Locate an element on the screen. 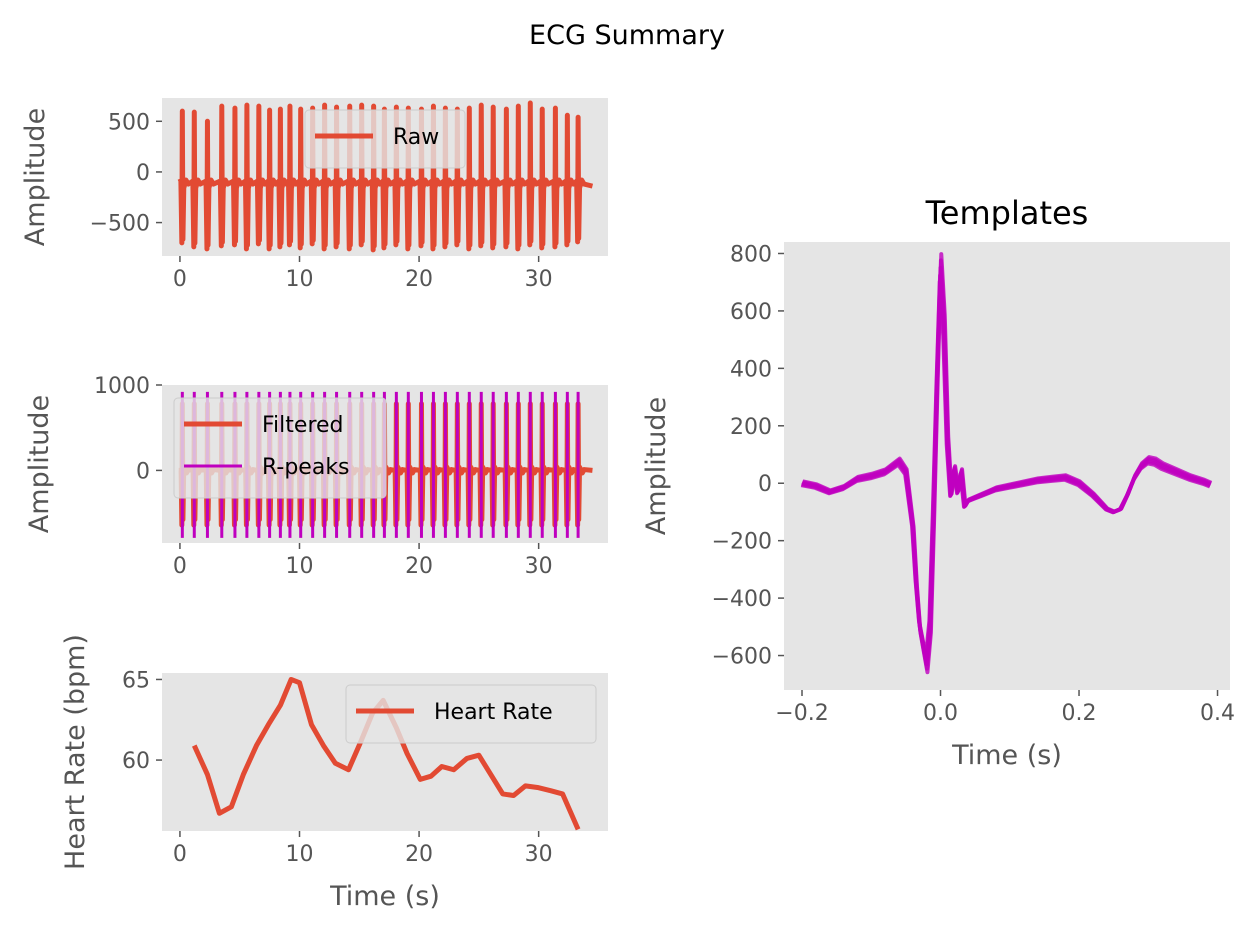  heart-rate-xtick-label-1: 10 is located at coordinates (300, 854).